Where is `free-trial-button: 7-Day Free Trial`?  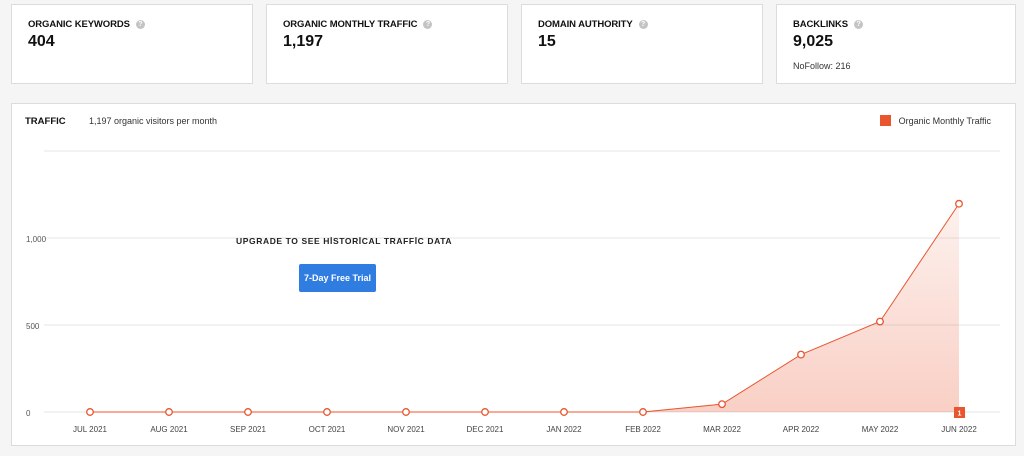
free-trial-button: 7-Day Free Trial is located at coordinates (337, 278).